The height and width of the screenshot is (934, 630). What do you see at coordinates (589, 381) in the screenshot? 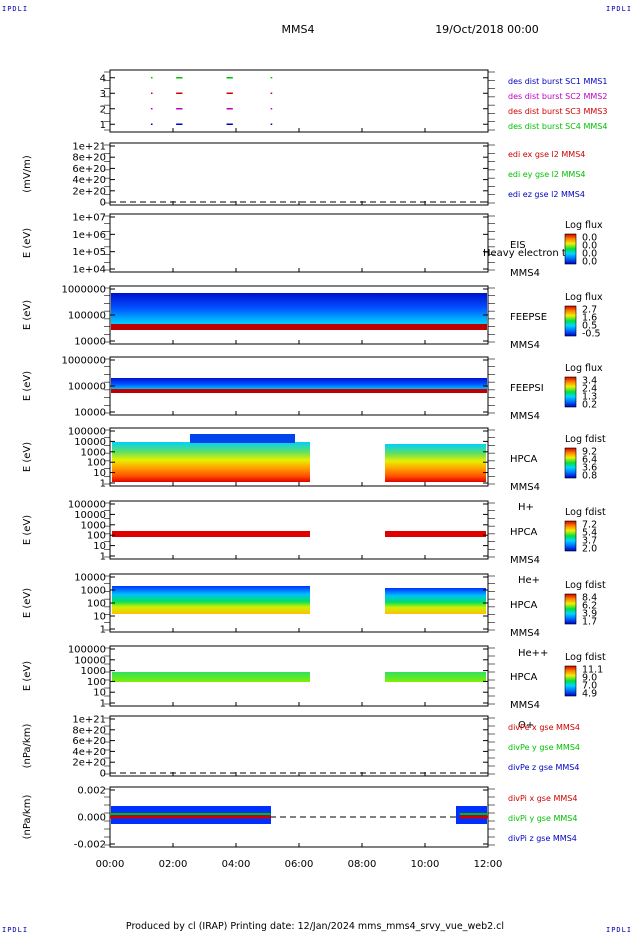
I see `colorbar-tick-label: 3.4` at bounding box center [589, 381].